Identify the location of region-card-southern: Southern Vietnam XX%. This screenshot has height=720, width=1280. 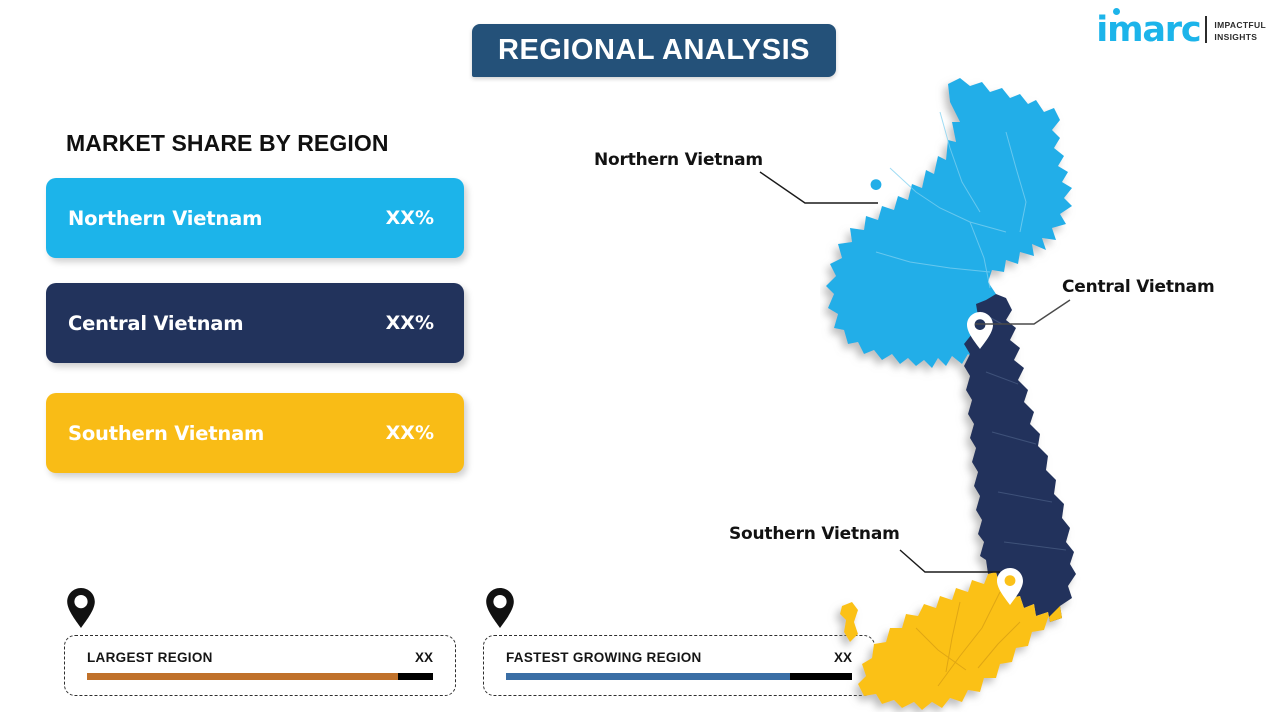
(255, 433).